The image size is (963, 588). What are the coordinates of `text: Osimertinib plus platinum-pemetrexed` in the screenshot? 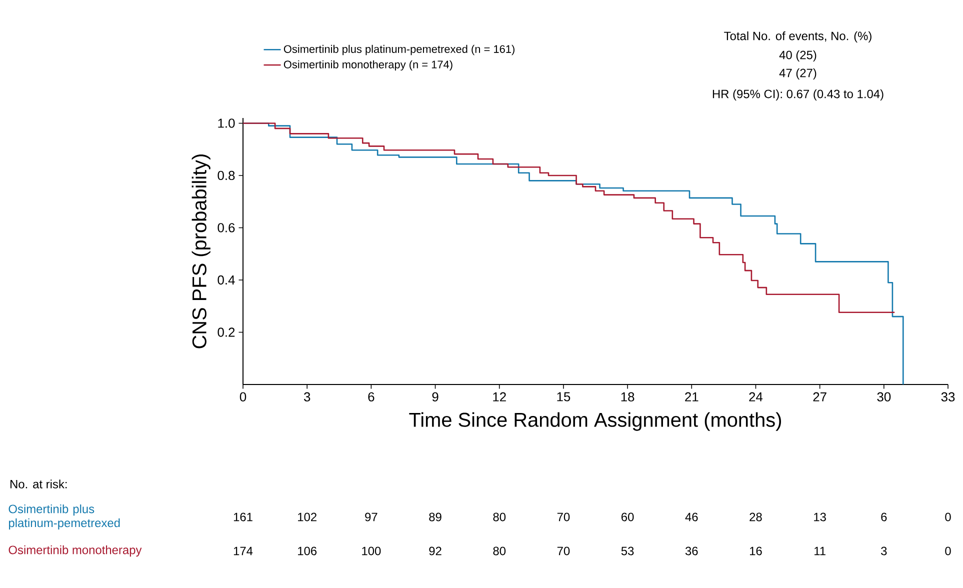 It's located at (64, 517).